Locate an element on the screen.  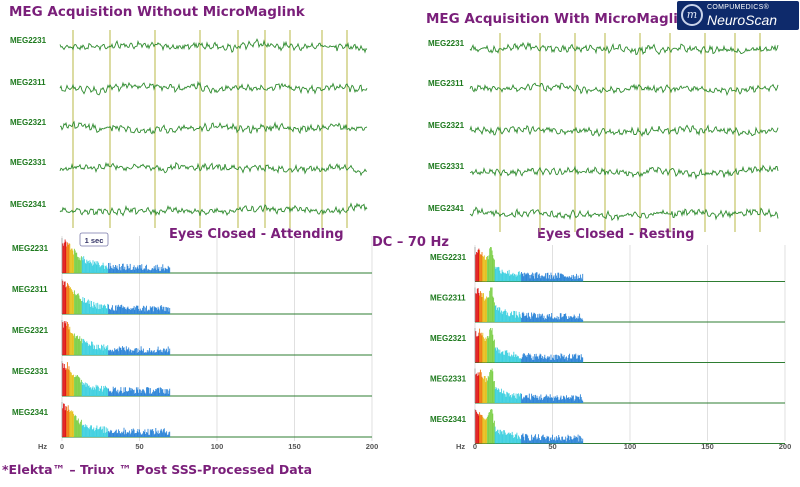
left-x-tick-label: 50 is located at coordinates (139, 446).